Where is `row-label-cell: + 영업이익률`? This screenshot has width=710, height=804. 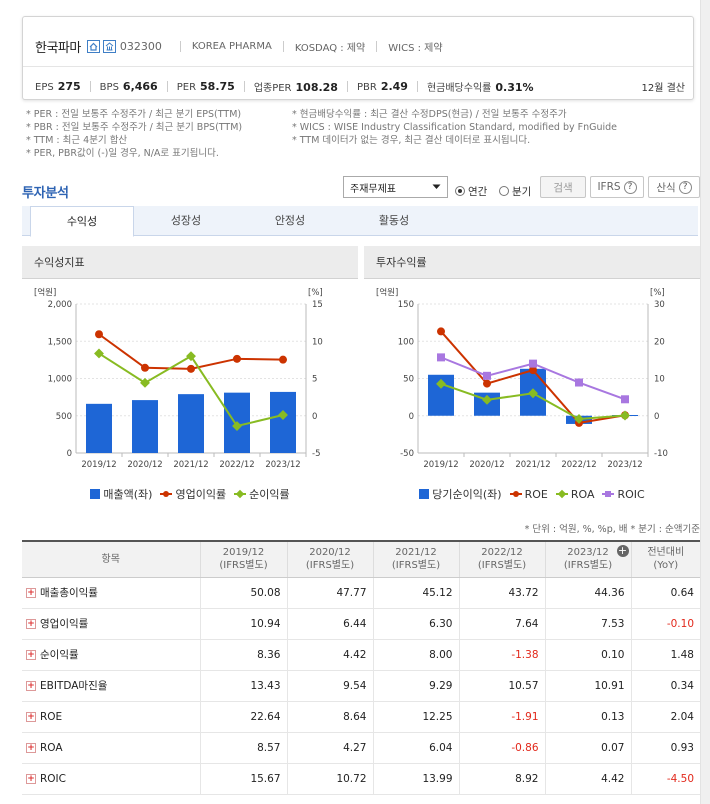
row-label-cell: + 영업이익률 is located at coordinates (111, 624).